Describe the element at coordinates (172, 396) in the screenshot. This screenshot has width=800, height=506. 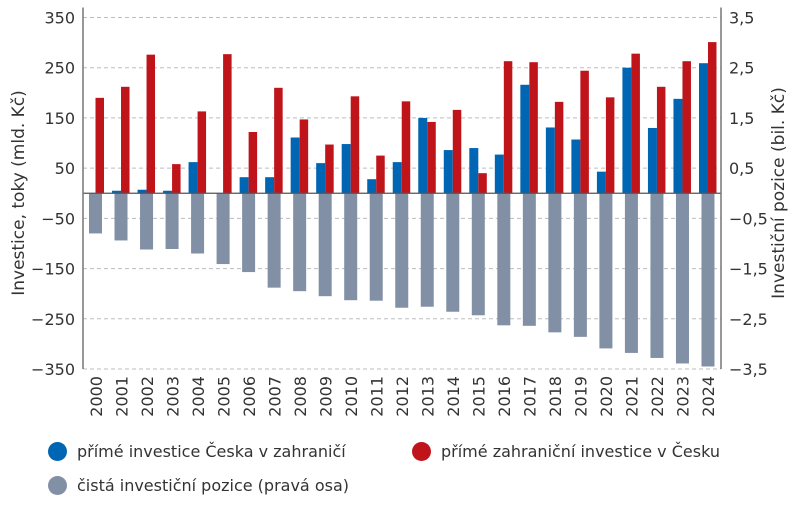
I see `x-tick-label: 2003` at that location.